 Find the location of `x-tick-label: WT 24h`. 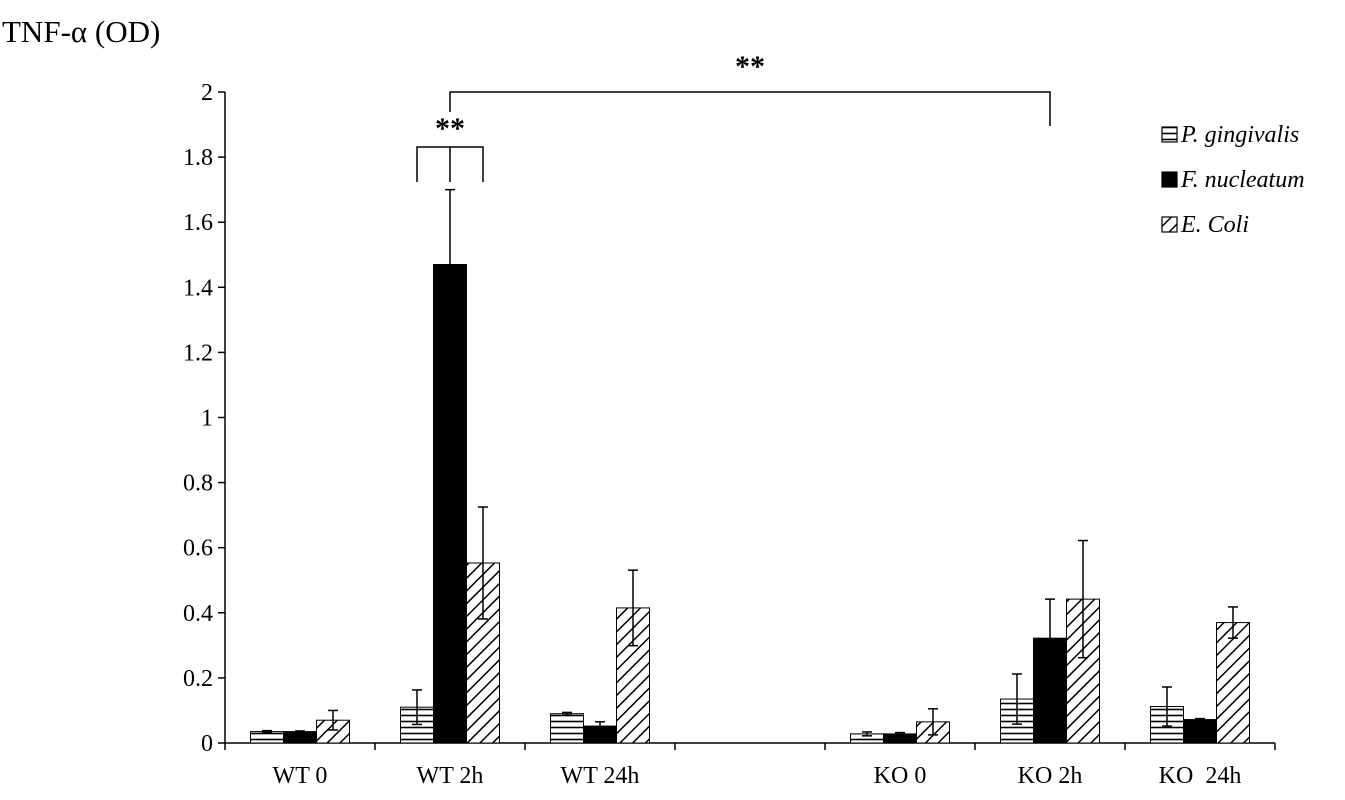

x-tick-label: WT 24h is located at coordinates (600, 776).